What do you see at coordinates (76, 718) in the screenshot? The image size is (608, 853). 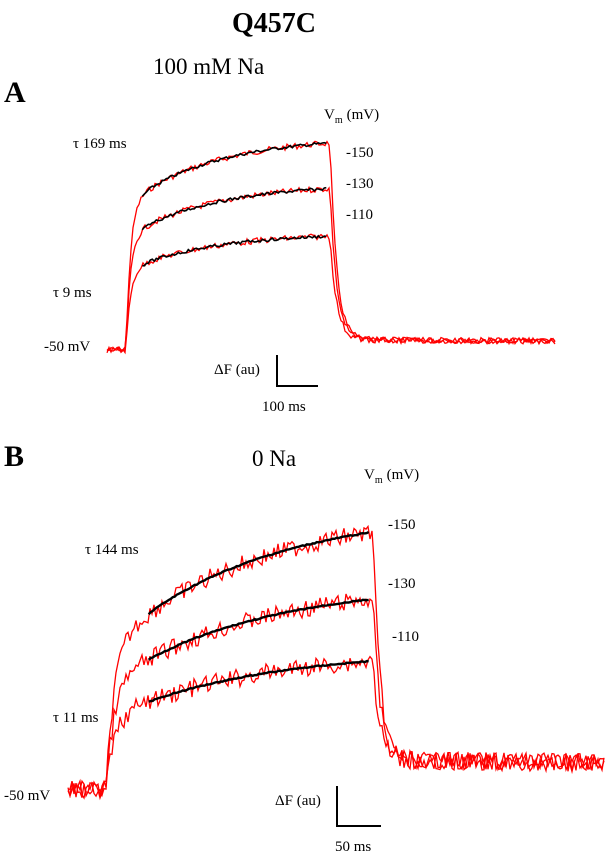 I see `panel-b-tau-fast-label: τ 11 ms` at bounding box center [76, 718].